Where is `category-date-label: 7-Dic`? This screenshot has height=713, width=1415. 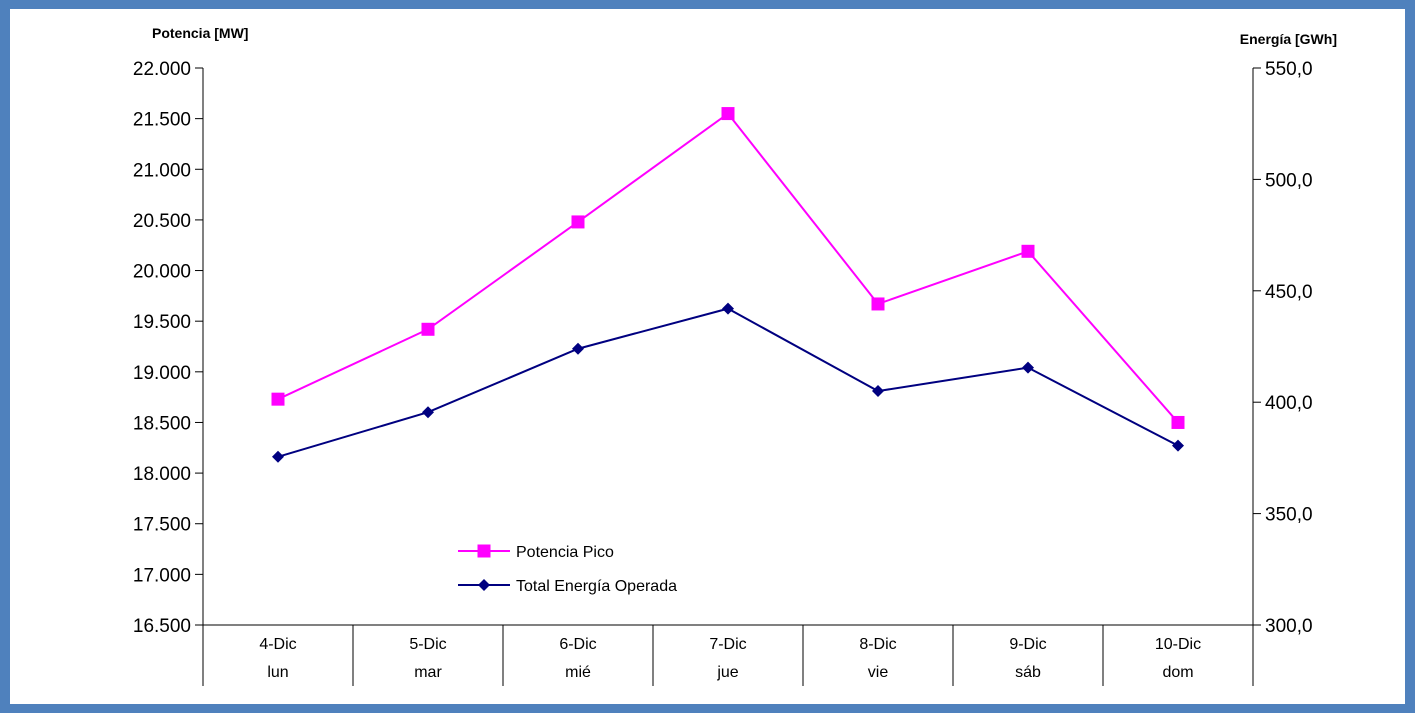
category-date-label: 7-Dic is located at coordinates (727, 644).